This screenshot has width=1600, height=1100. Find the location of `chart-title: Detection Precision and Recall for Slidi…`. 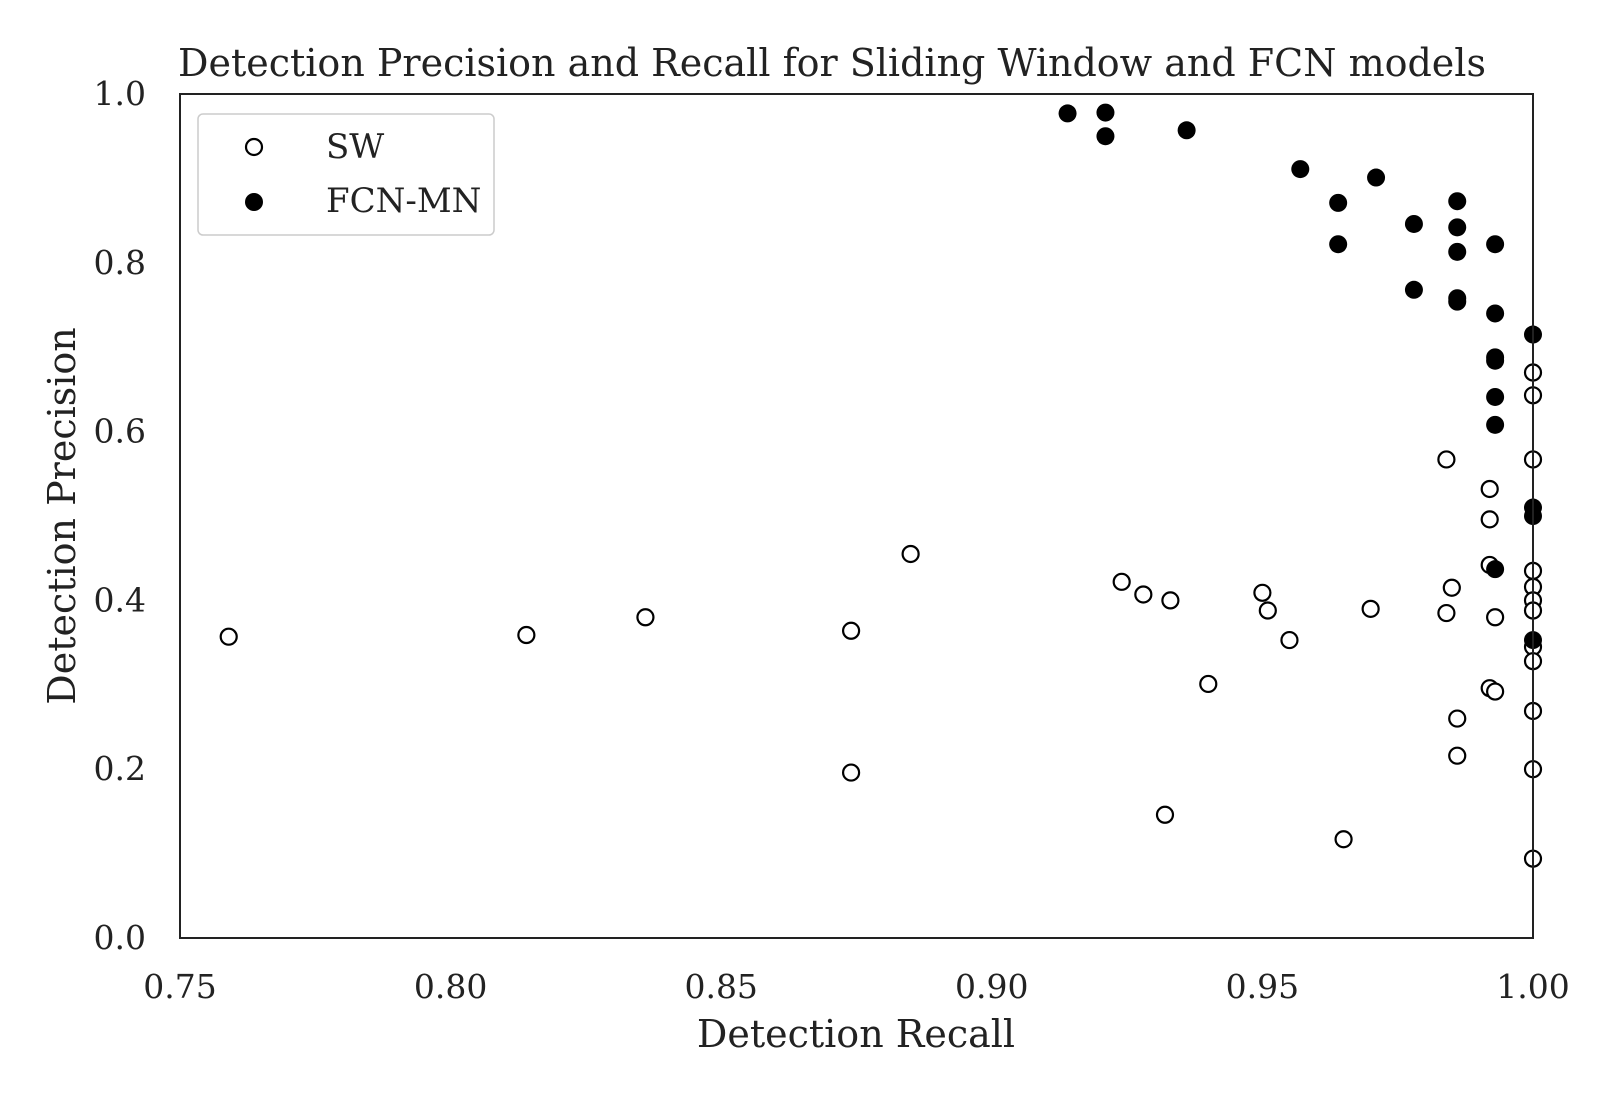

chart-title: Detection Precision and Recall for Slidi… is located at coordinates (832, 63).